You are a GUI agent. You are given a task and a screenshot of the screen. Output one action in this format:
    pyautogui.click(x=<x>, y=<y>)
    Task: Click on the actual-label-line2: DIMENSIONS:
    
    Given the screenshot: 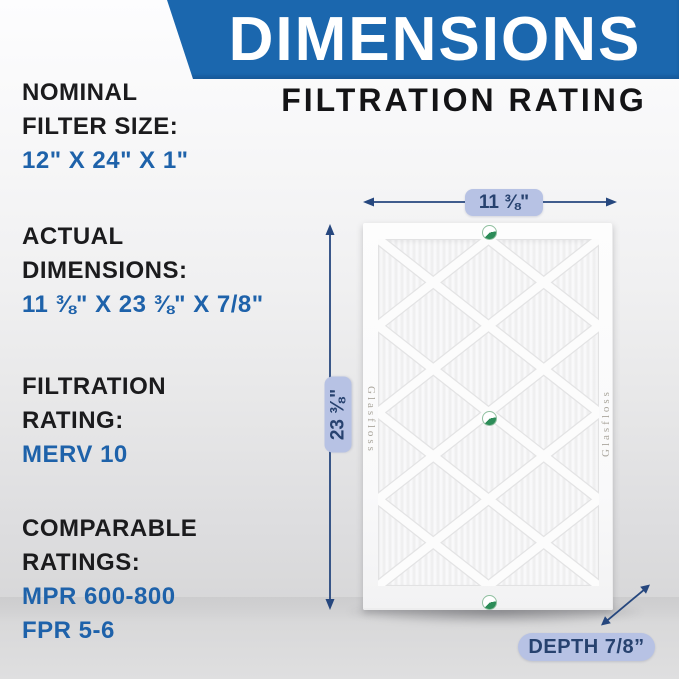 What is the action you would take?
    pyautogui.click(x=105, y=270)
    